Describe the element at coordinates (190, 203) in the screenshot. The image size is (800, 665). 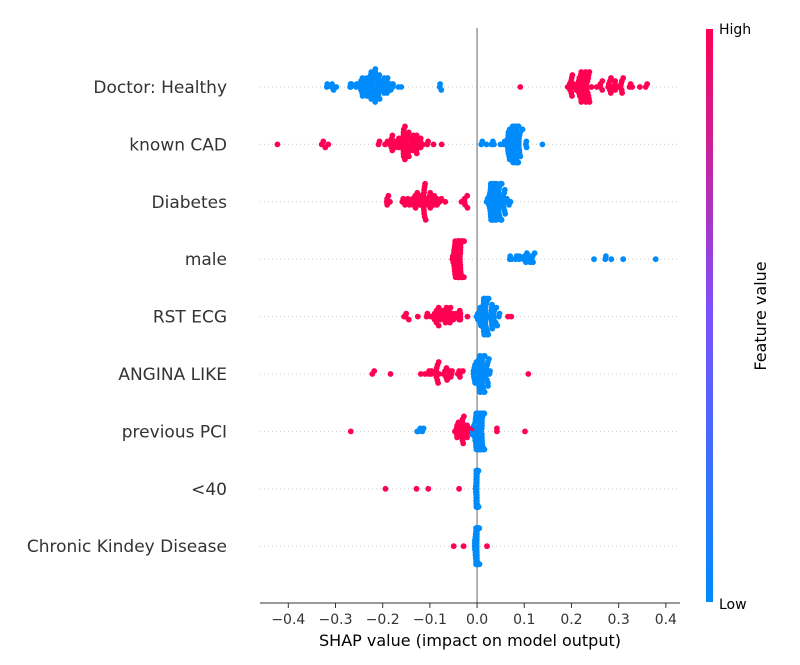
I see `feature-label: Diabetes` at that location.